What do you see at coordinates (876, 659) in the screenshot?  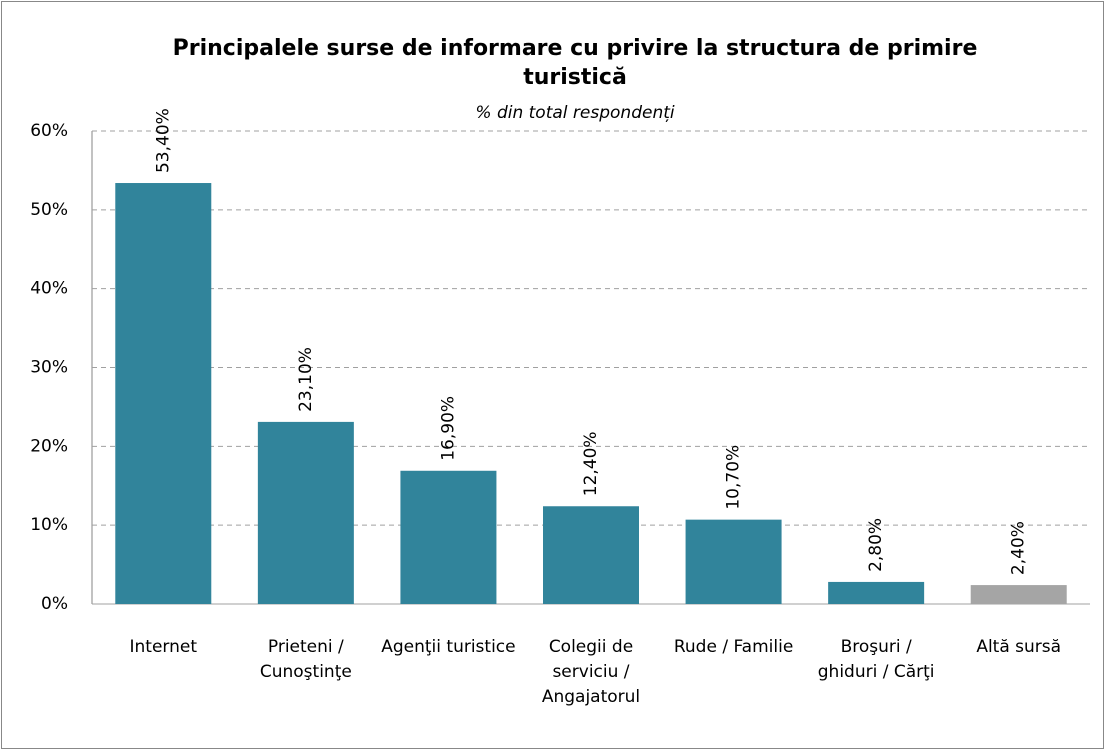 I see `x-tick-label: Broşuri / ghiduri / Cărţi` at bounding box center [876, 659].